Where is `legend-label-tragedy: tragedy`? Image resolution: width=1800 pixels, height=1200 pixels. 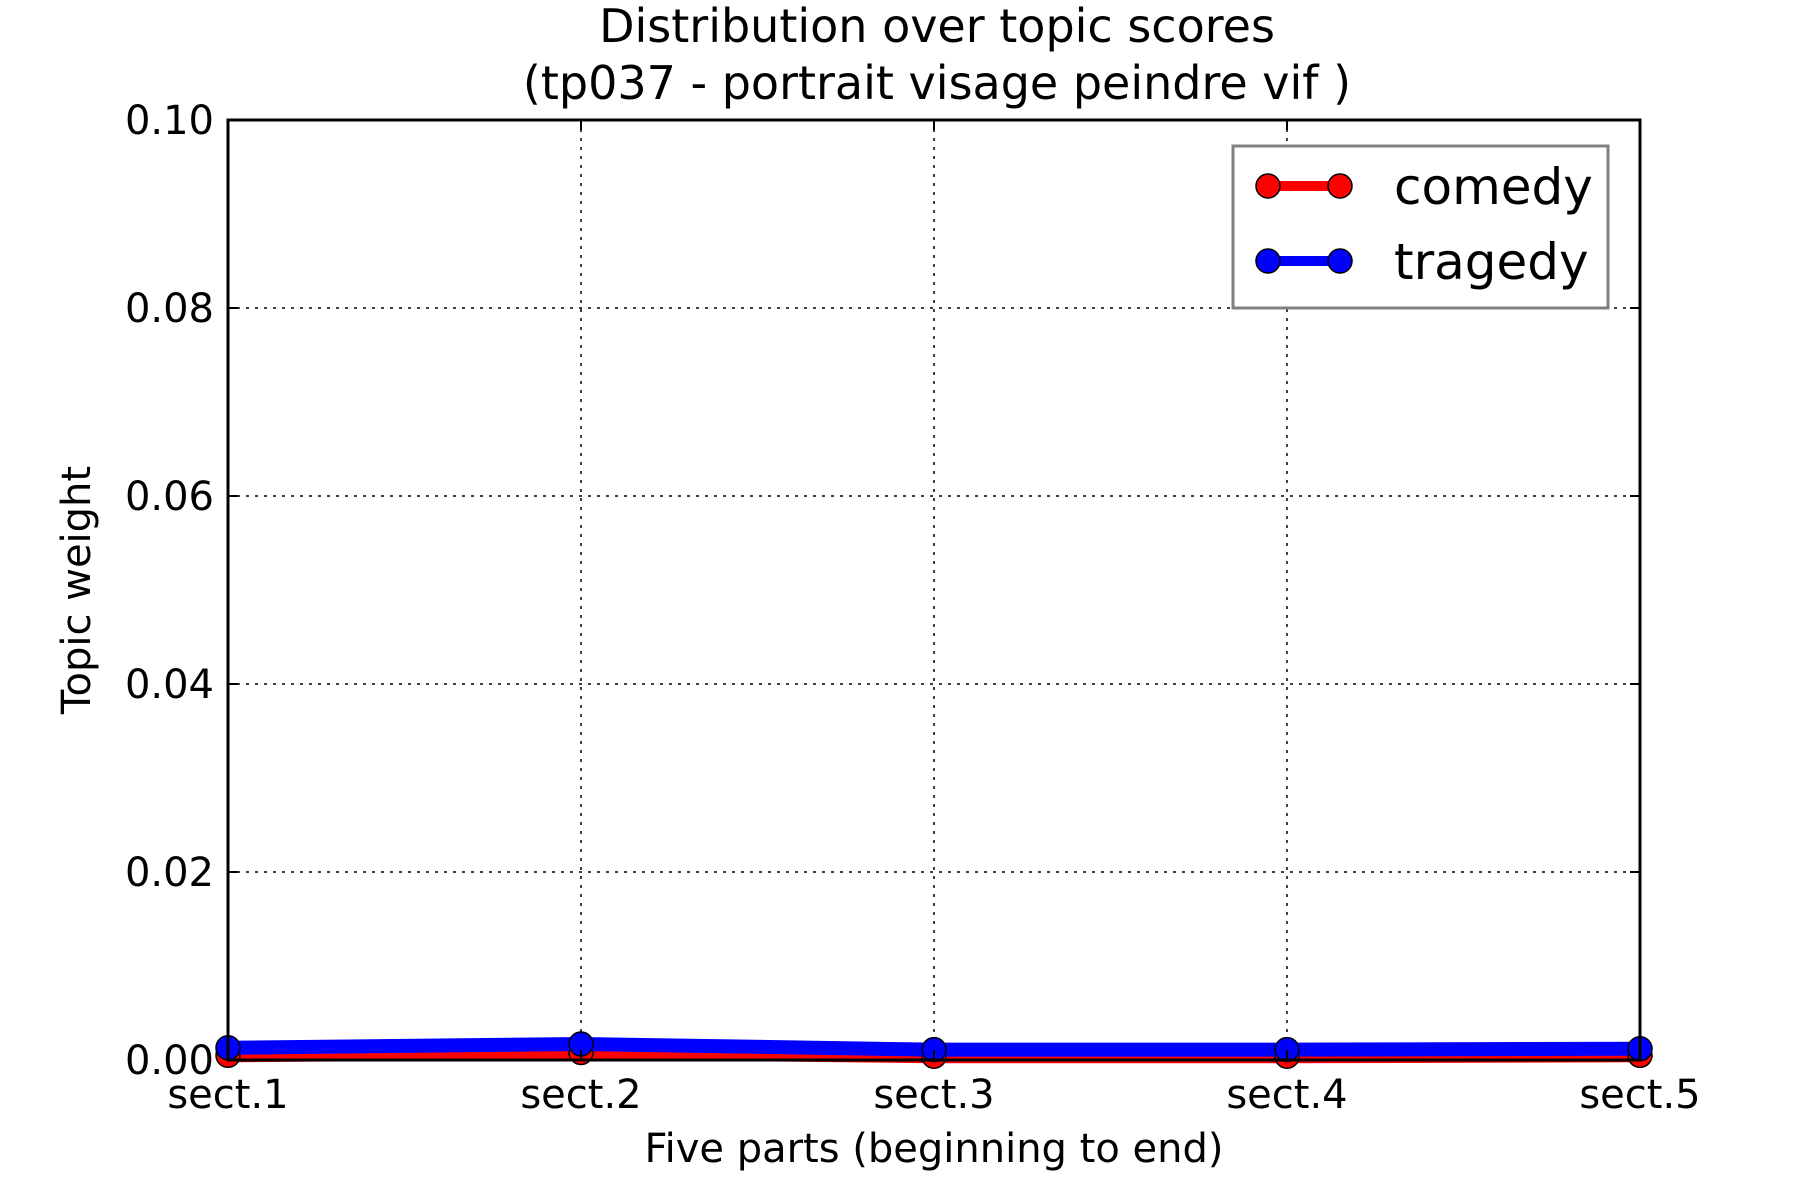 legend-label-tragedy: tragedy is located at coordinates (1491, 262).